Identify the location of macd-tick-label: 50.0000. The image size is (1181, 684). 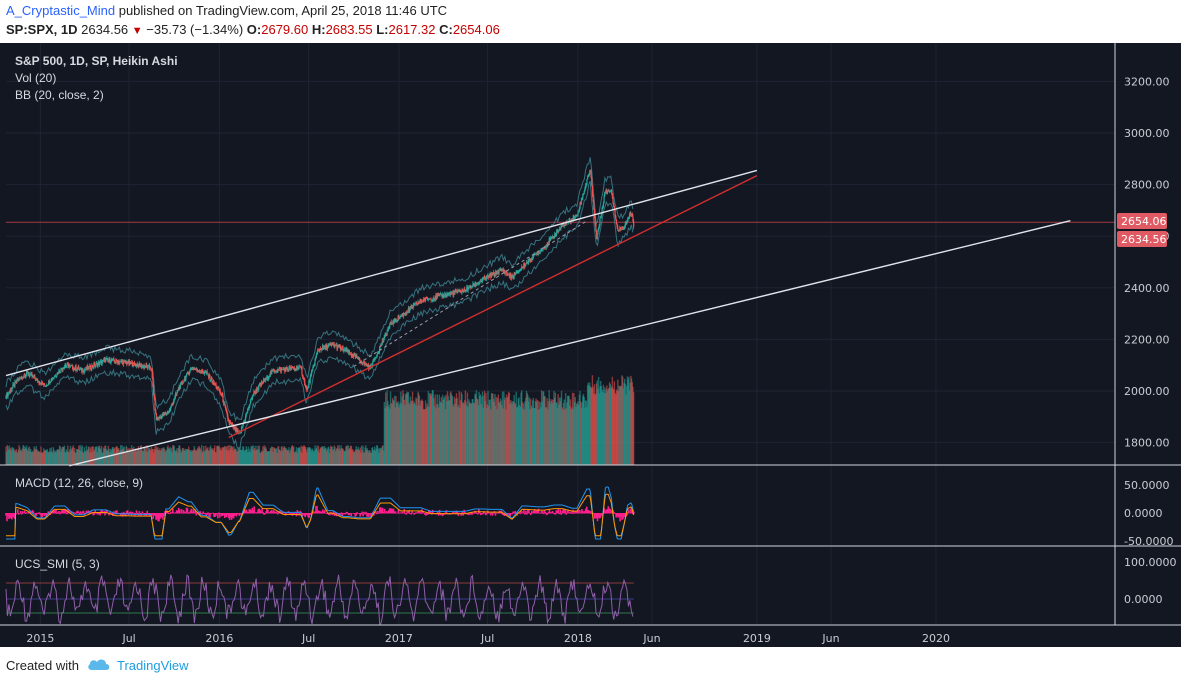
(1147, 485).